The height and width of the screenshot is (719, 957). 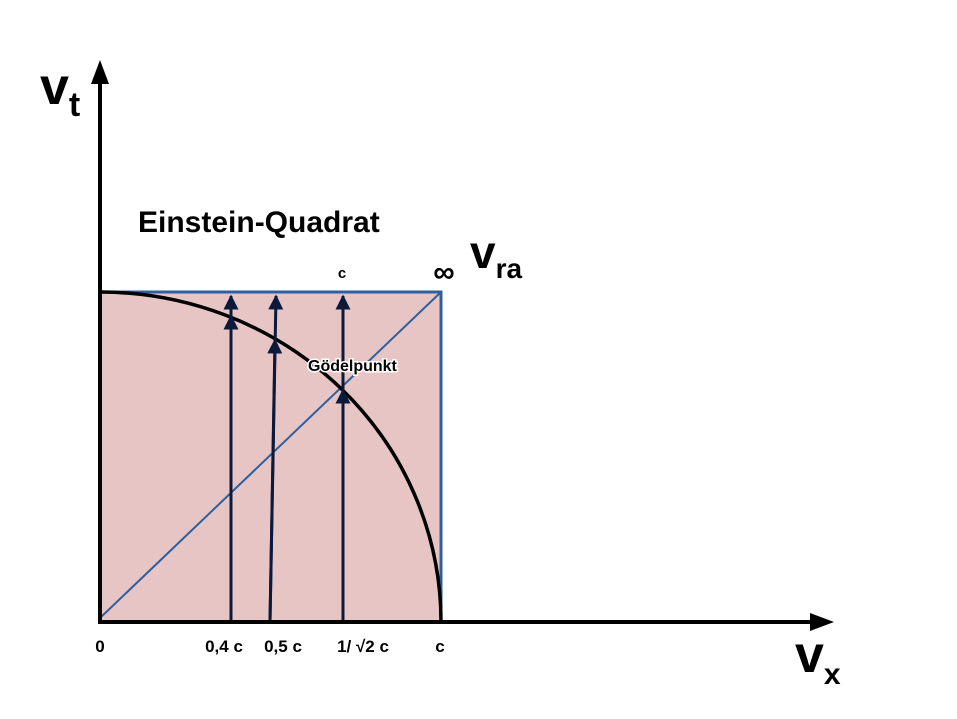 What do you see at coordinates (509, 268) in the screenshot?
I see `v-ra-subscript: ra` at bounding box center [509, 268].